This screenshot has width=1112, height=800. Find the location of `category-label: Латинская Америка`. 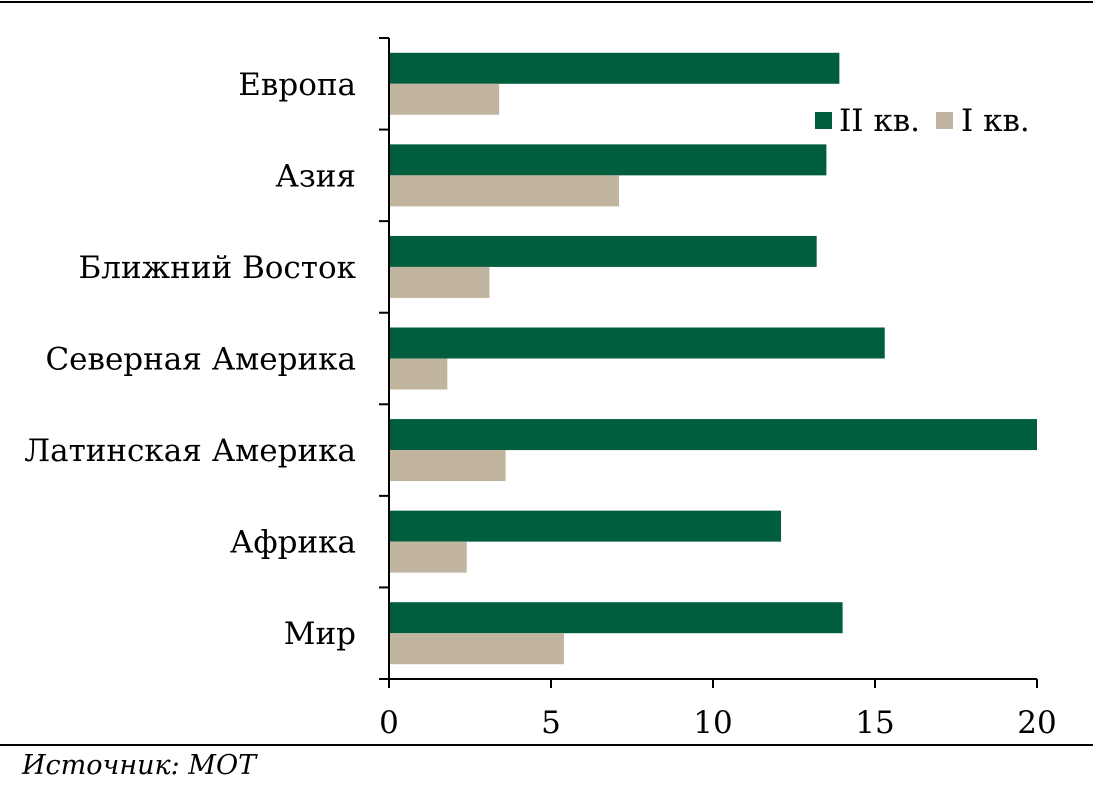

category-label: Латинская Америка is located at coordinates (190, 451).